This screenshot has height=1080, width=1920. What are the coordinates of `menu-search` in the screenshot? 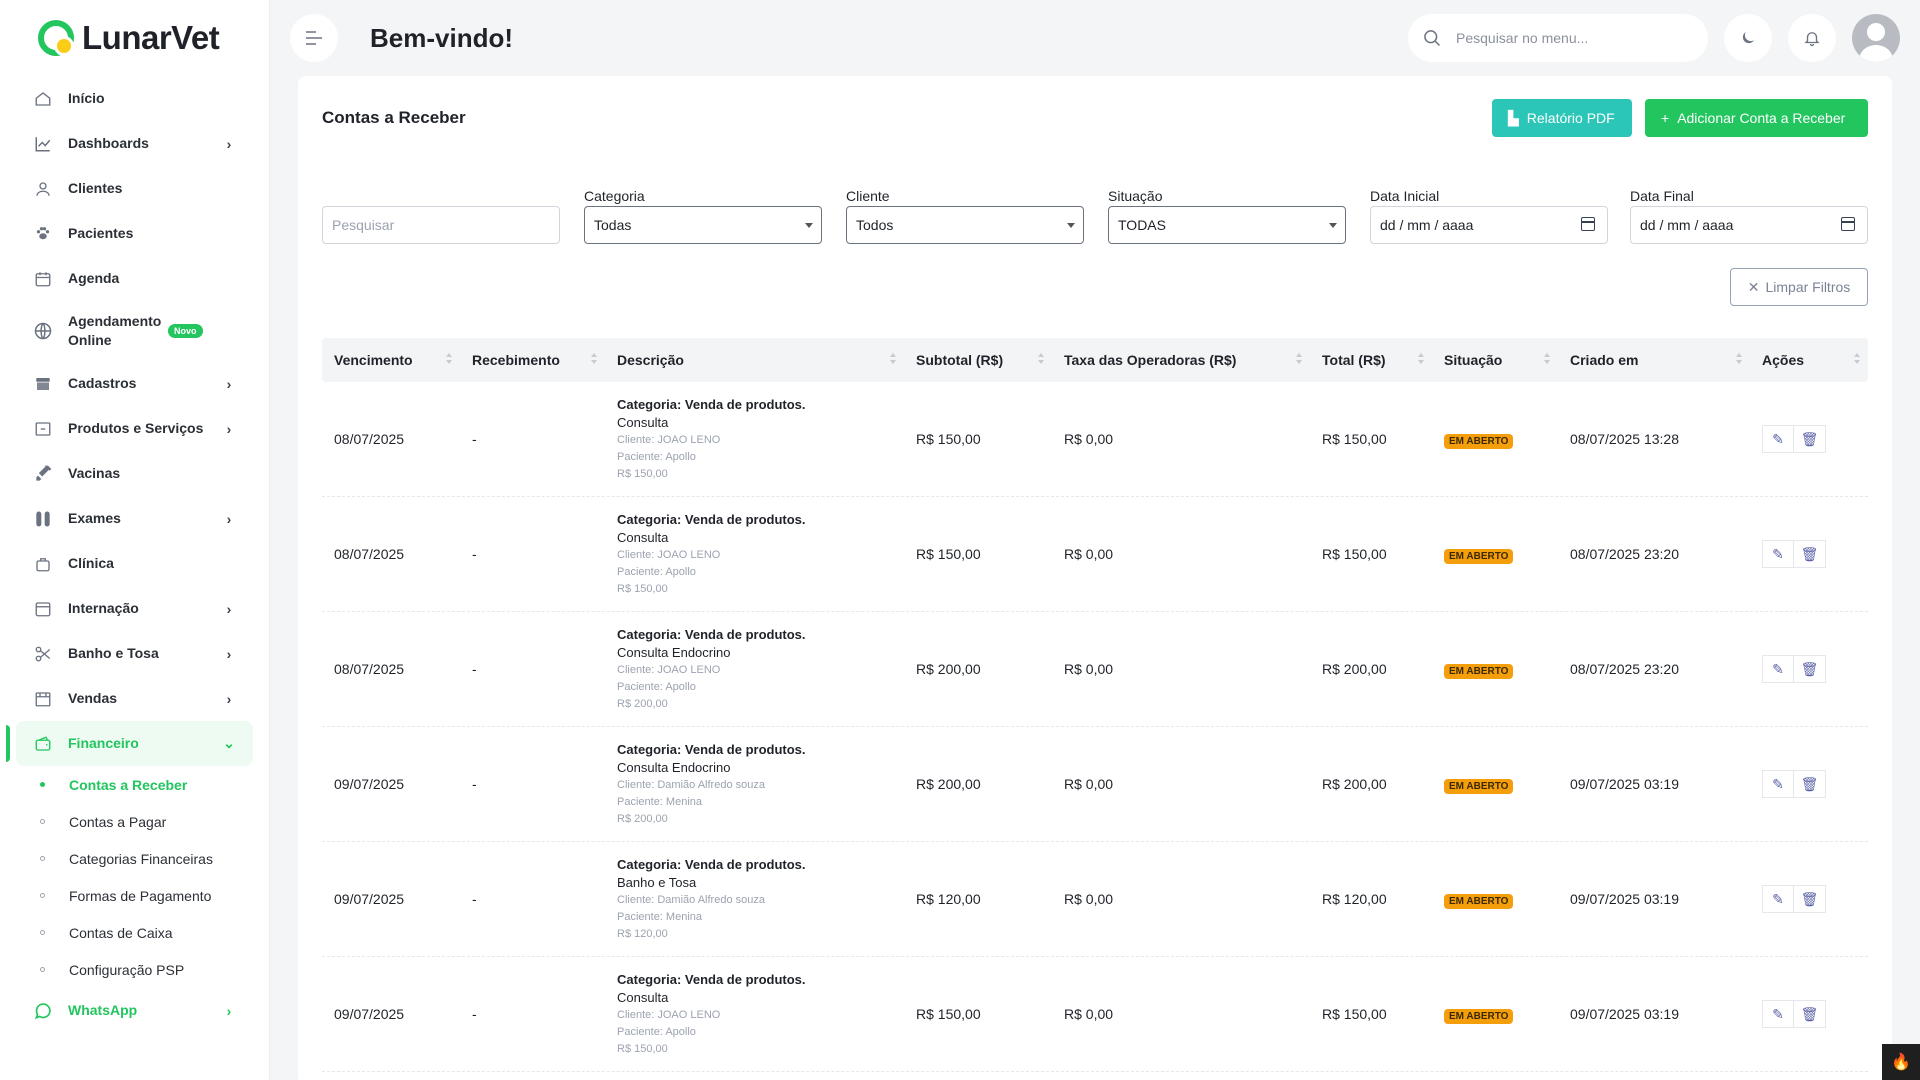 It's located at (1558, 38).